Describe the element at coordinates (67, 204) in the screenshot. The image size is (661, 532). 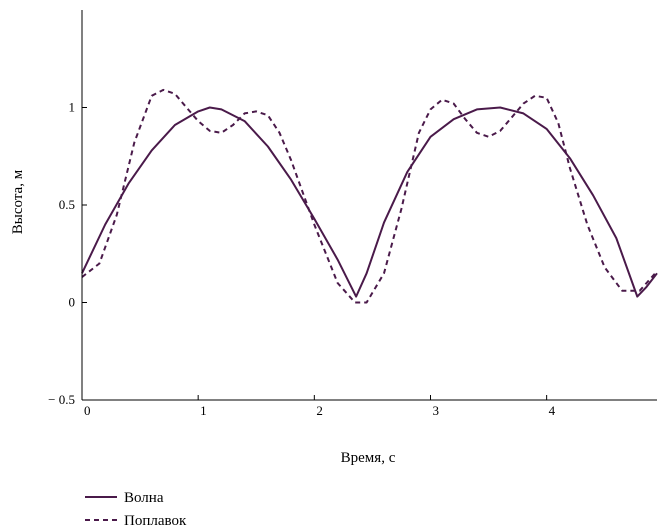
I see `y-tick-label: 0.5` at that location.